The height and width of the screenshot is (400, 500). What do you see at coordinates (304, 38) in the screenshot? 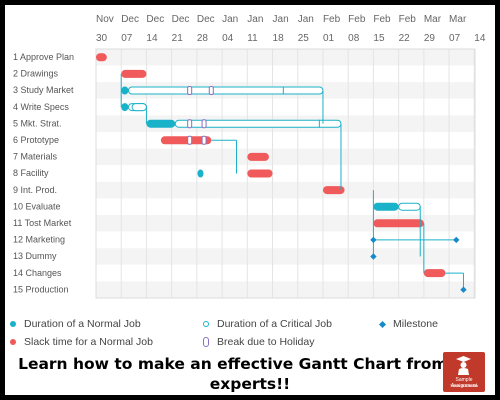
I see `day-tick-label: 25` at bounding box center [304, 38].